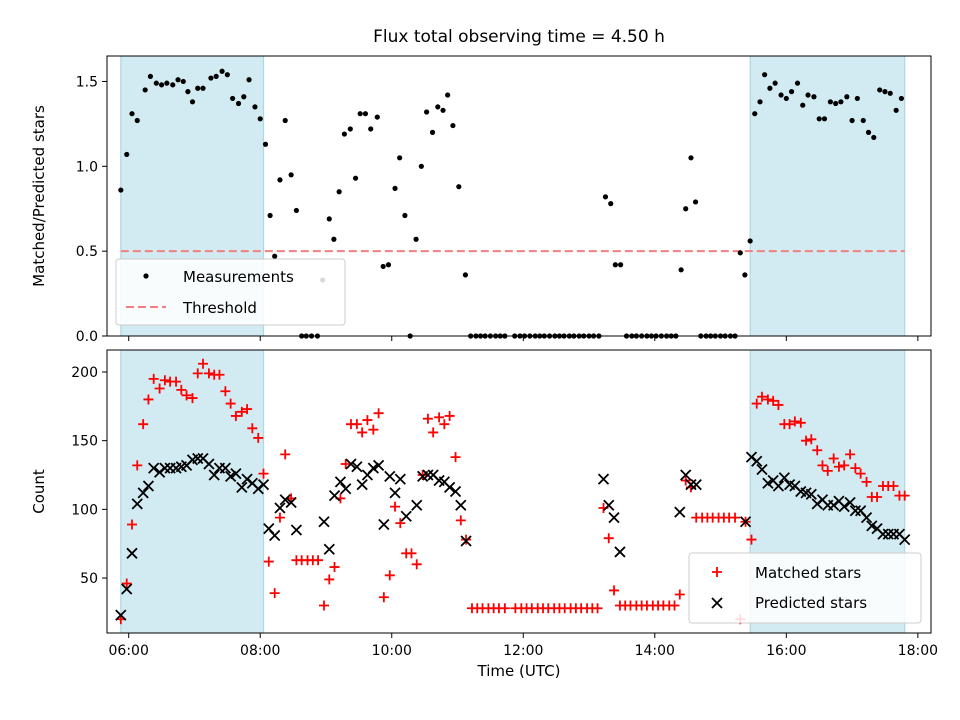 This screenshot has height=720, width=960. Describe the element at coordinates (918, 651) in the screenshot. I see `x-tick-label: 18:00` at that location.